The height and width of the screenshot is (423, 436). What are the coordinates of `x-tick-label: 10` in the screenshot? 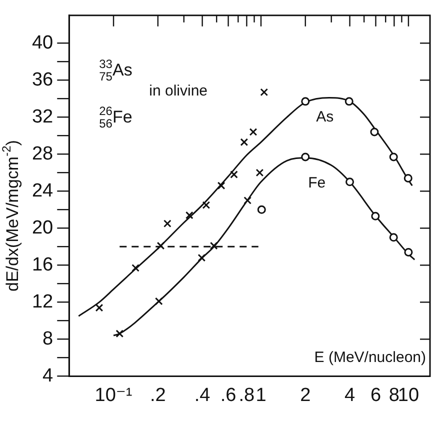 It's located at (409, 395).